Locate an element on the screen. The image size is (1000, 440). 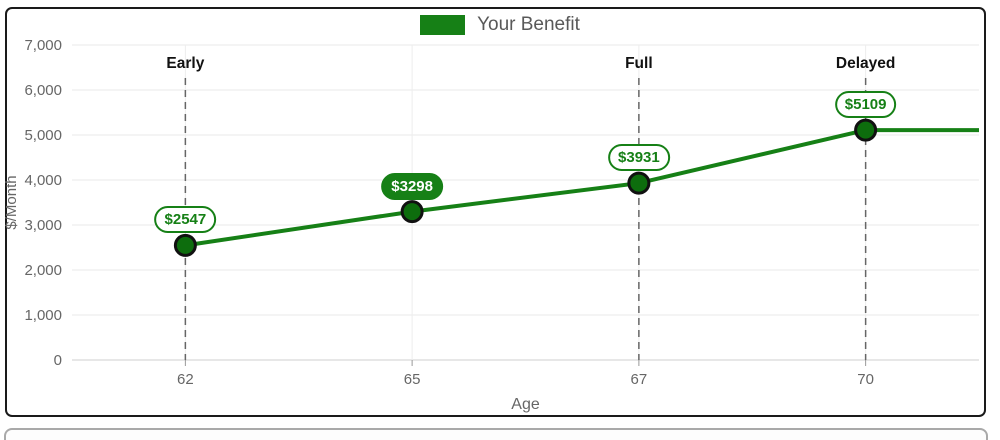
annotation-delayed: Delayed is located at coordinates (865, 63).